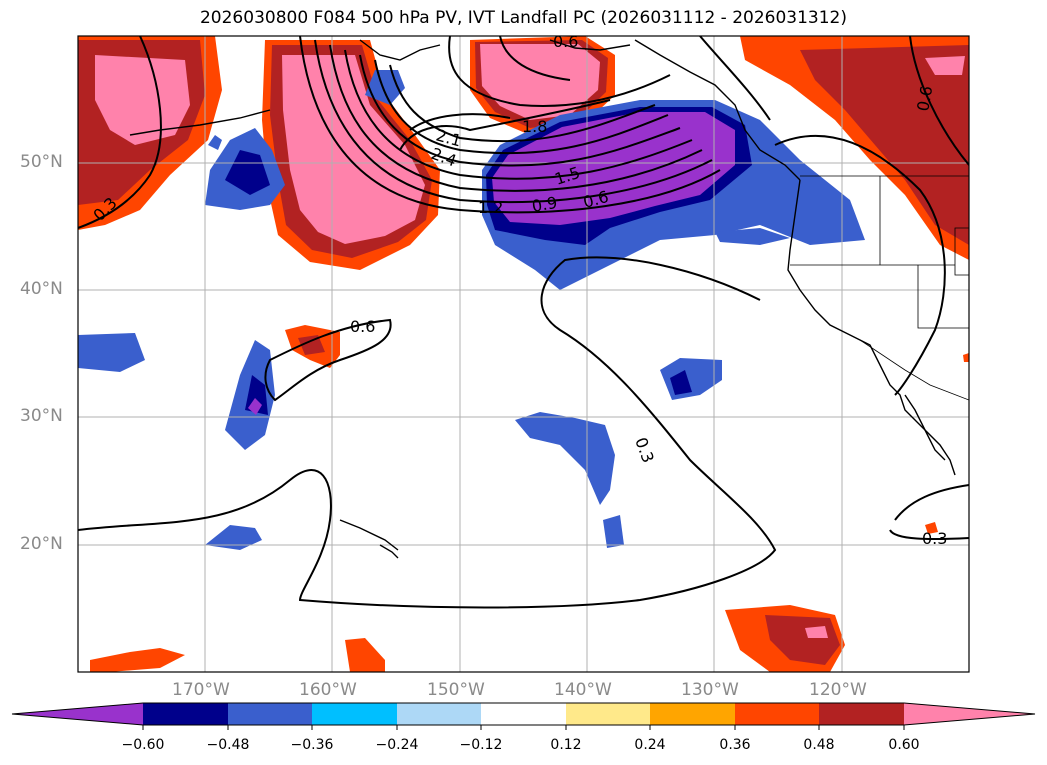 The height and width of the screenshot is (765, 1047). I want to click on contour-label-03-se: 0.3, so click(934, 538).